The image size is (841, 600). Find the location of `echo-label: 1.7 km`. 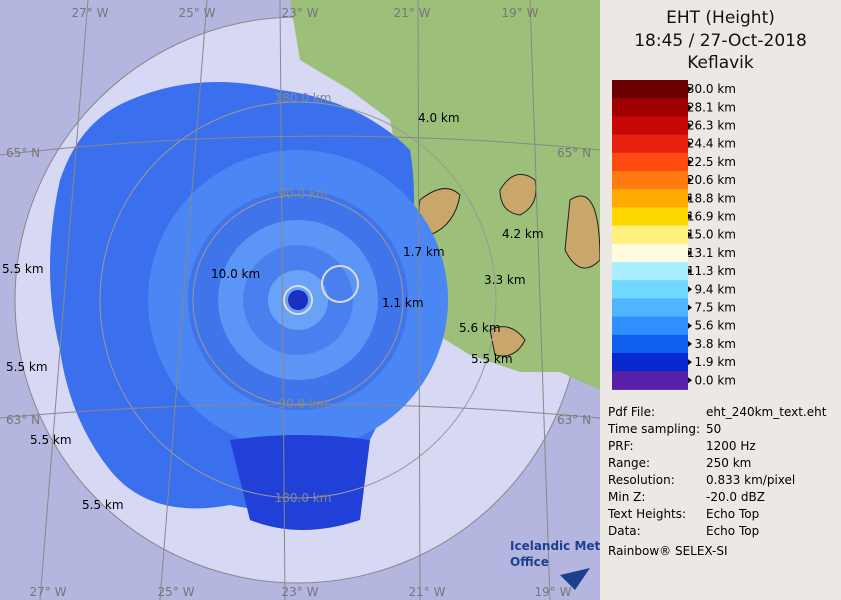

echo-label: 1.7 km is located at coordinates (424, 252).